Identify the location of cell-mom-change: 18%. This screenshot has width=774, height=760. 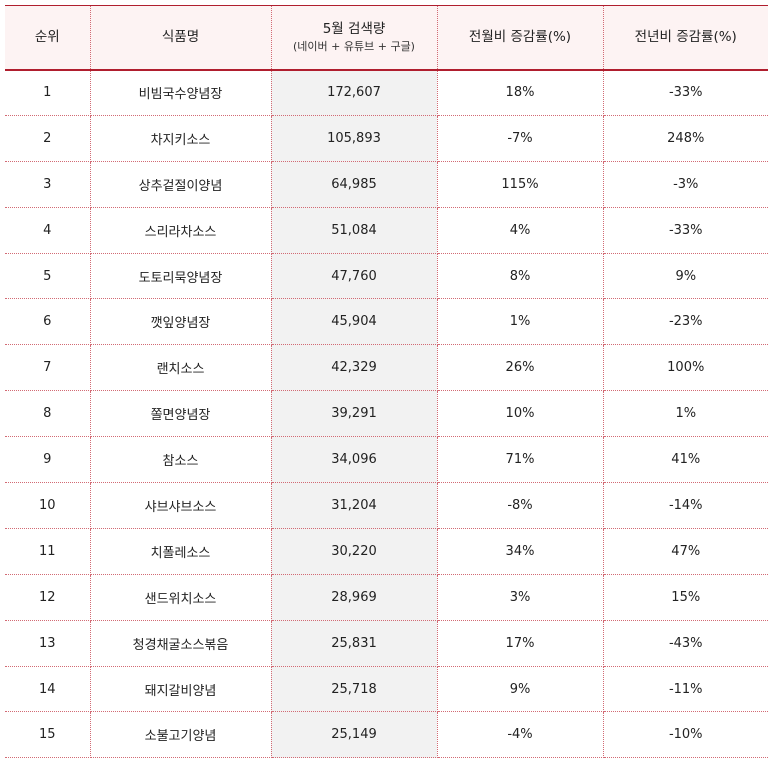
(520, 92).